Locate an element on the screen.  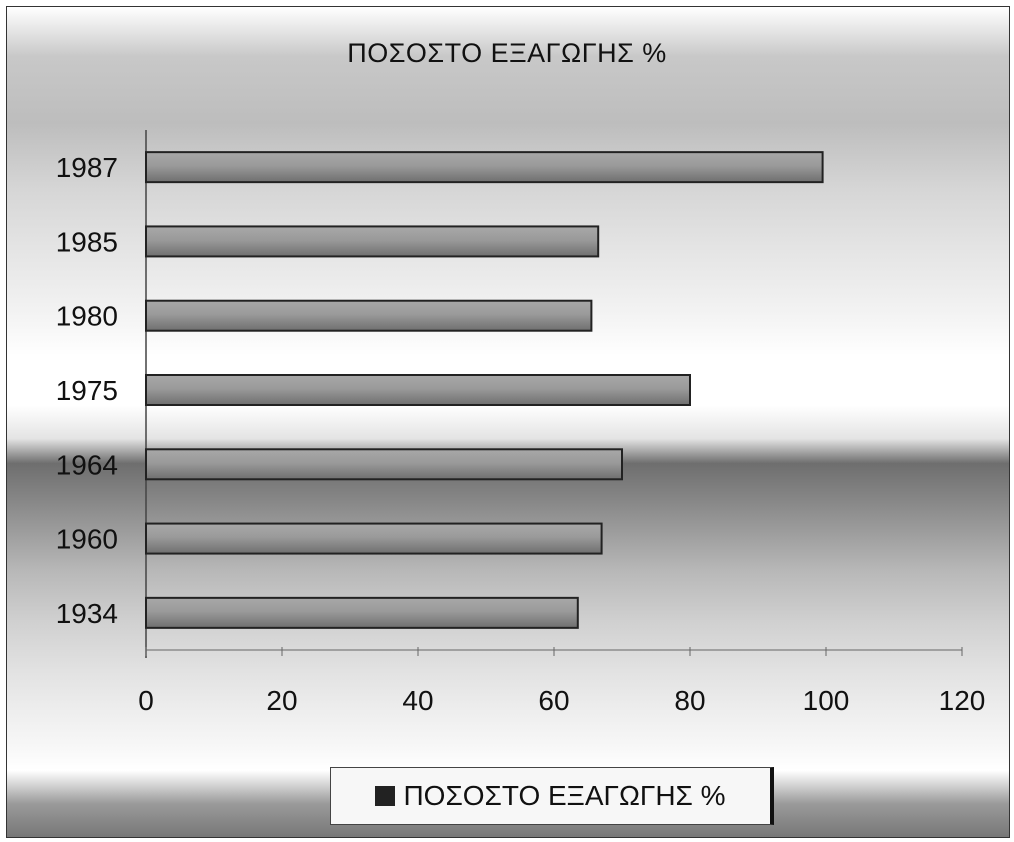
bar-1960 is located at coordinates (374, 538).